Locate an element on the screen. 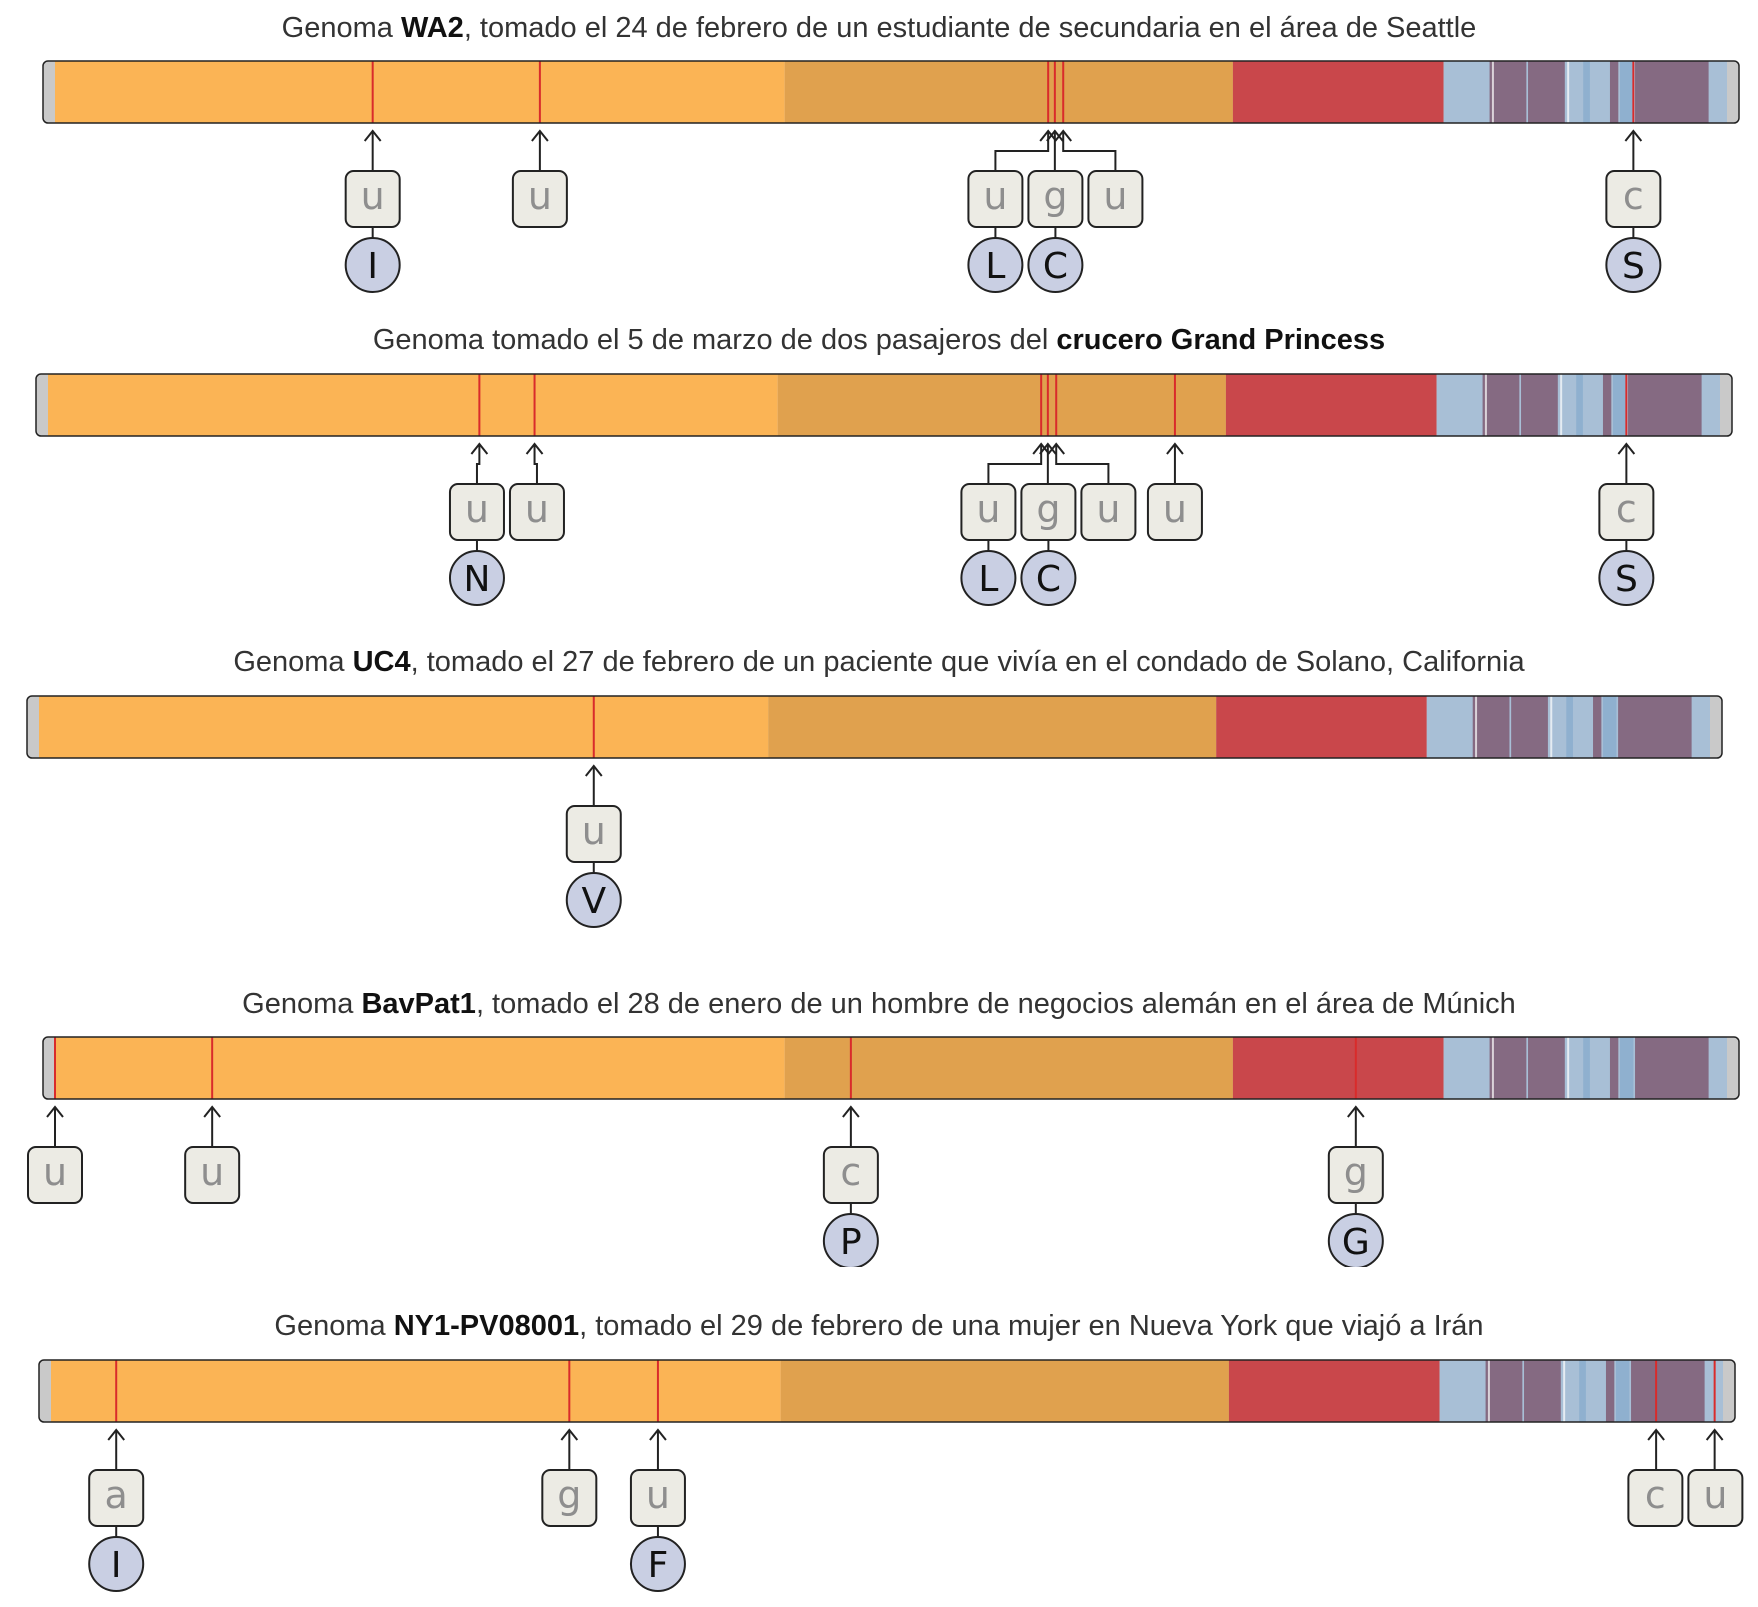 The image size is (1758, 1607). amino-acid-label: G is located at coordinates (1356, 1242).